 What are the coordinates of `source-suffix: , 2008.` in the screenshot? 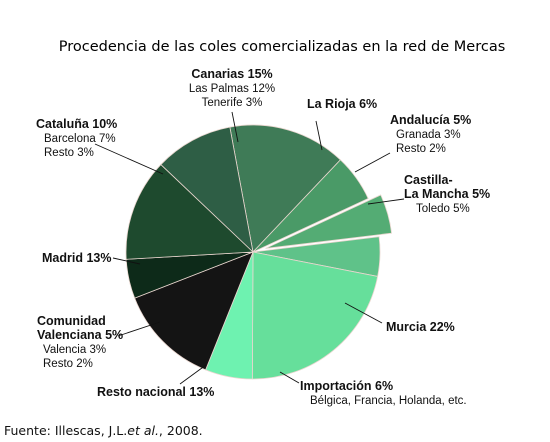 It's located at (180, 430).